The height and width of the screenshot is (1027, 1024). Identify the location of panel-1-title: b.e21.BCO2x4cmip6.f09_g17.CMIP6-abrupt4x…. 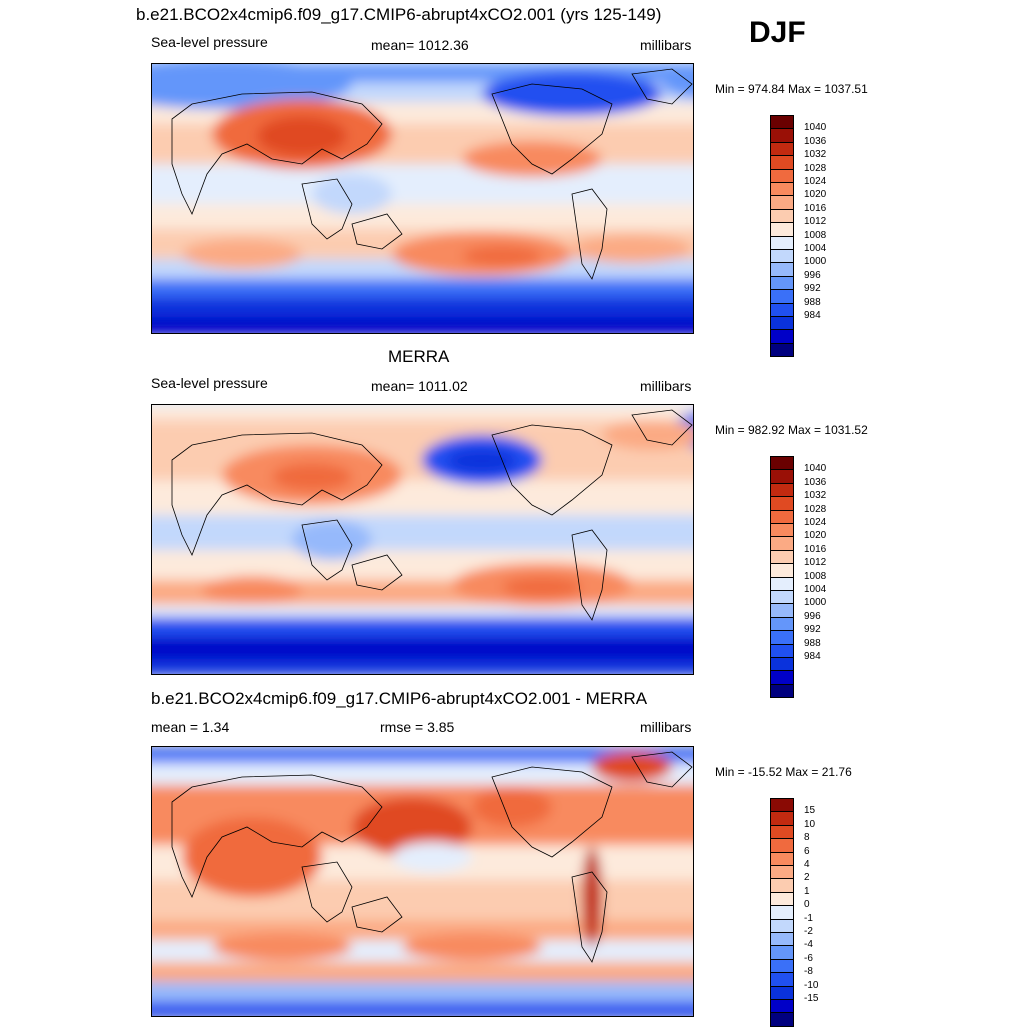
(399, 14).